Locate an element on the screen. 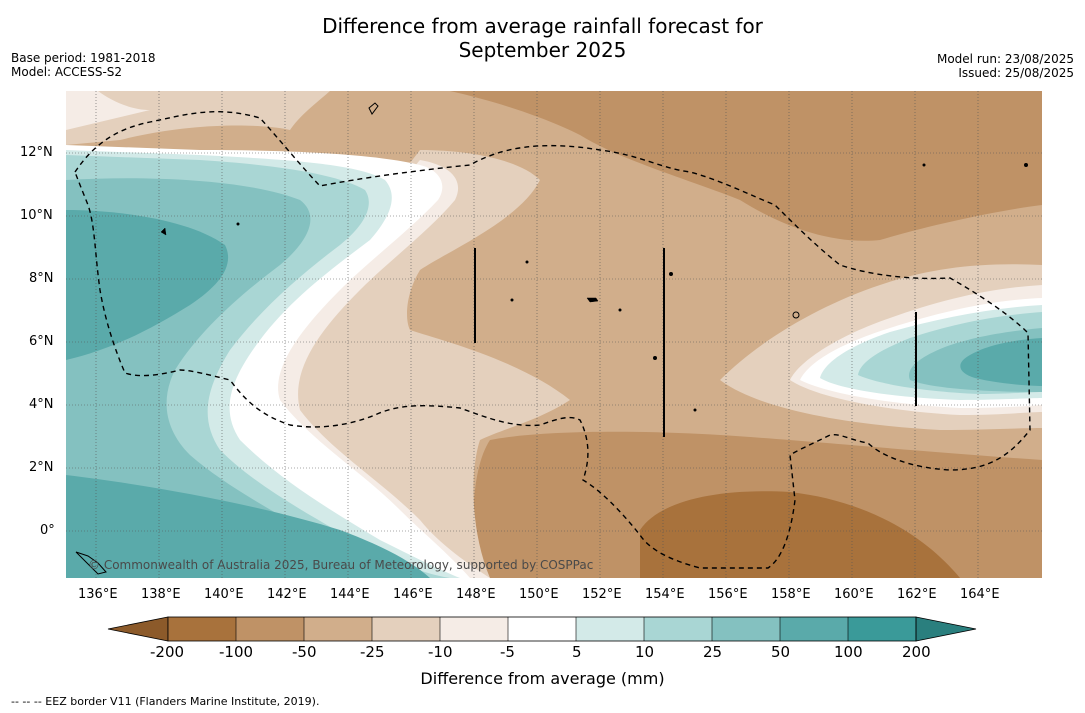 The height and width of the screenshot is (713, 1085). lon-label: 142°E is located at coordinates (287, 594).